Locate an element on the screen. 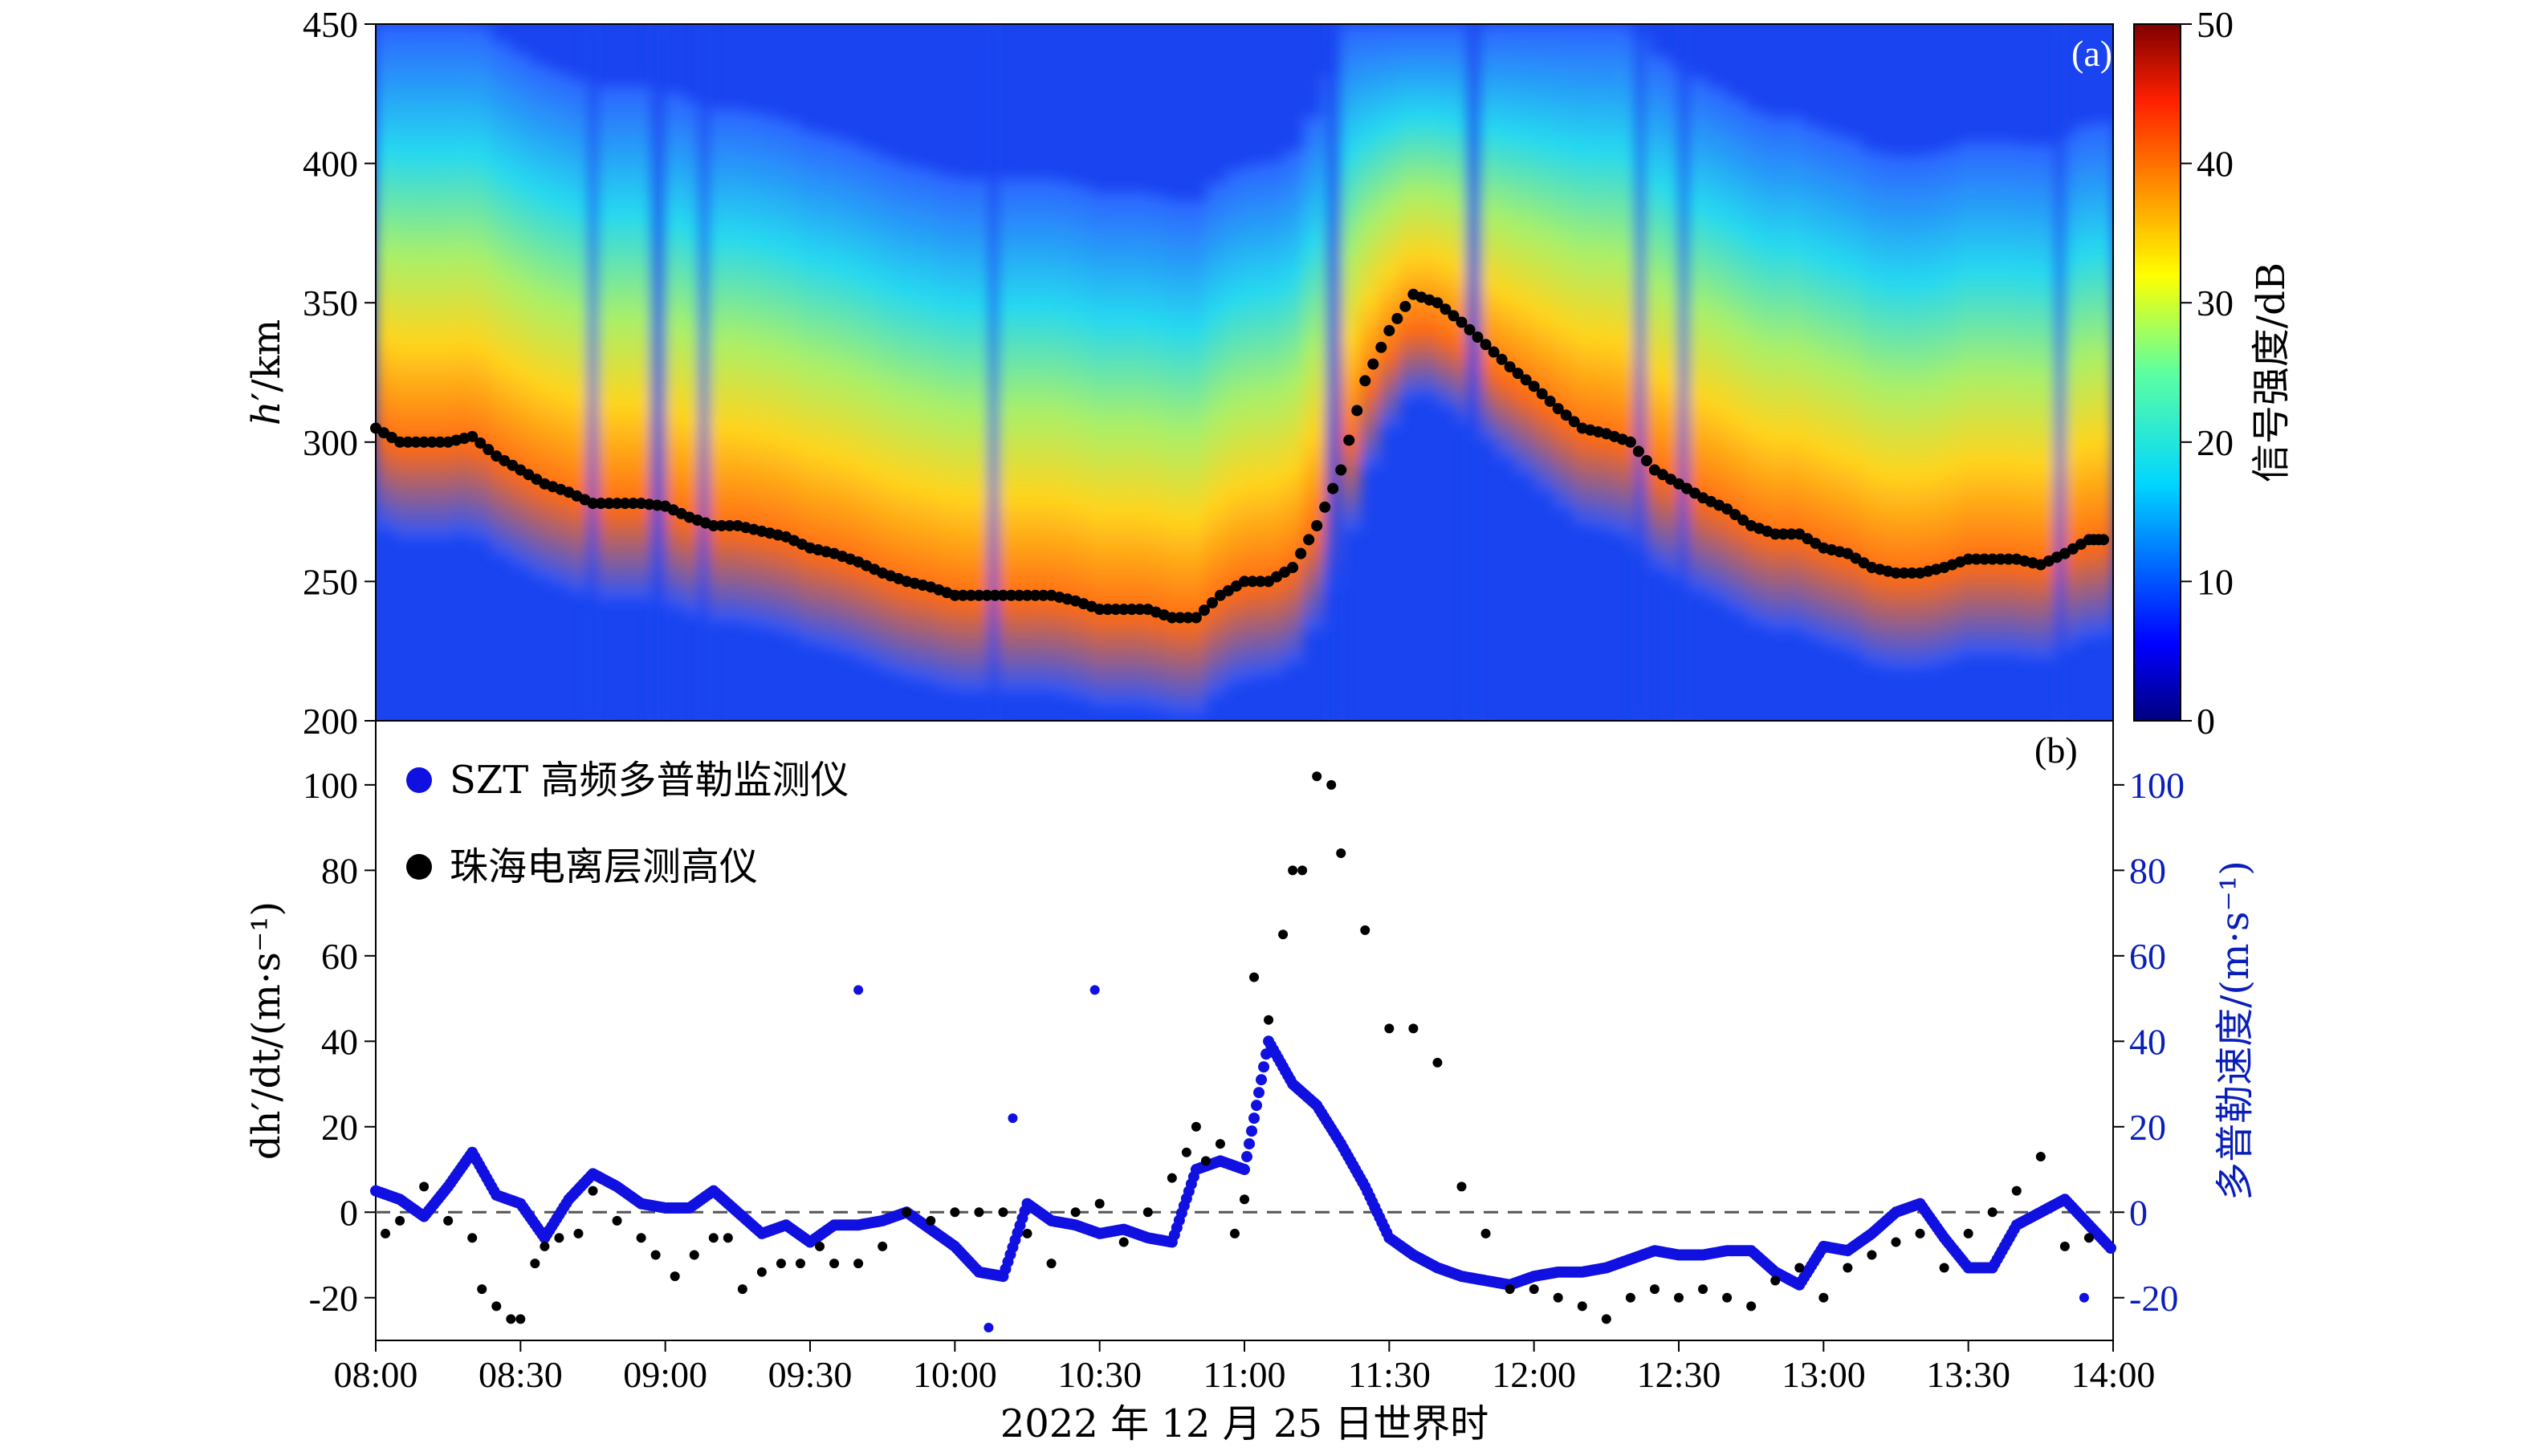 This screenshot has width=2529, height=1456. x-tick-label: 10:30 is located at coordinates (1099, 1375).